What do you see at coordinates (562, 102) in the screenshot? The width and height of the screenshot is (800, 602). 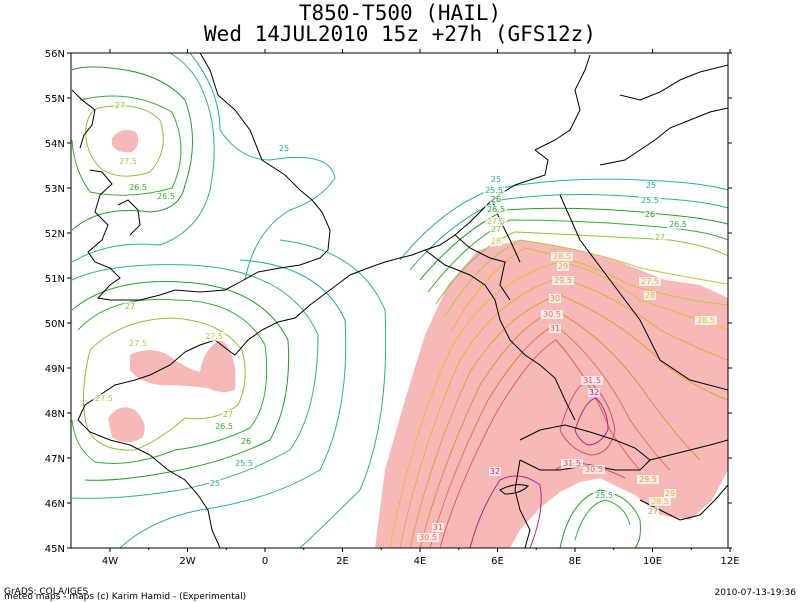 I see `coastline-jutland` at bounding box center [562, 102].